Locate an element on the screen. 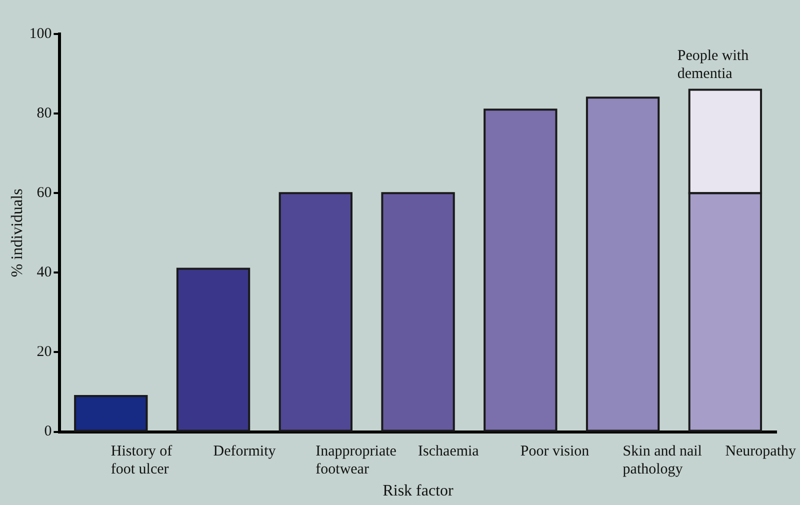 The image size is (800, 505). annotation: People with dementia is located at coordinates (713, 65).